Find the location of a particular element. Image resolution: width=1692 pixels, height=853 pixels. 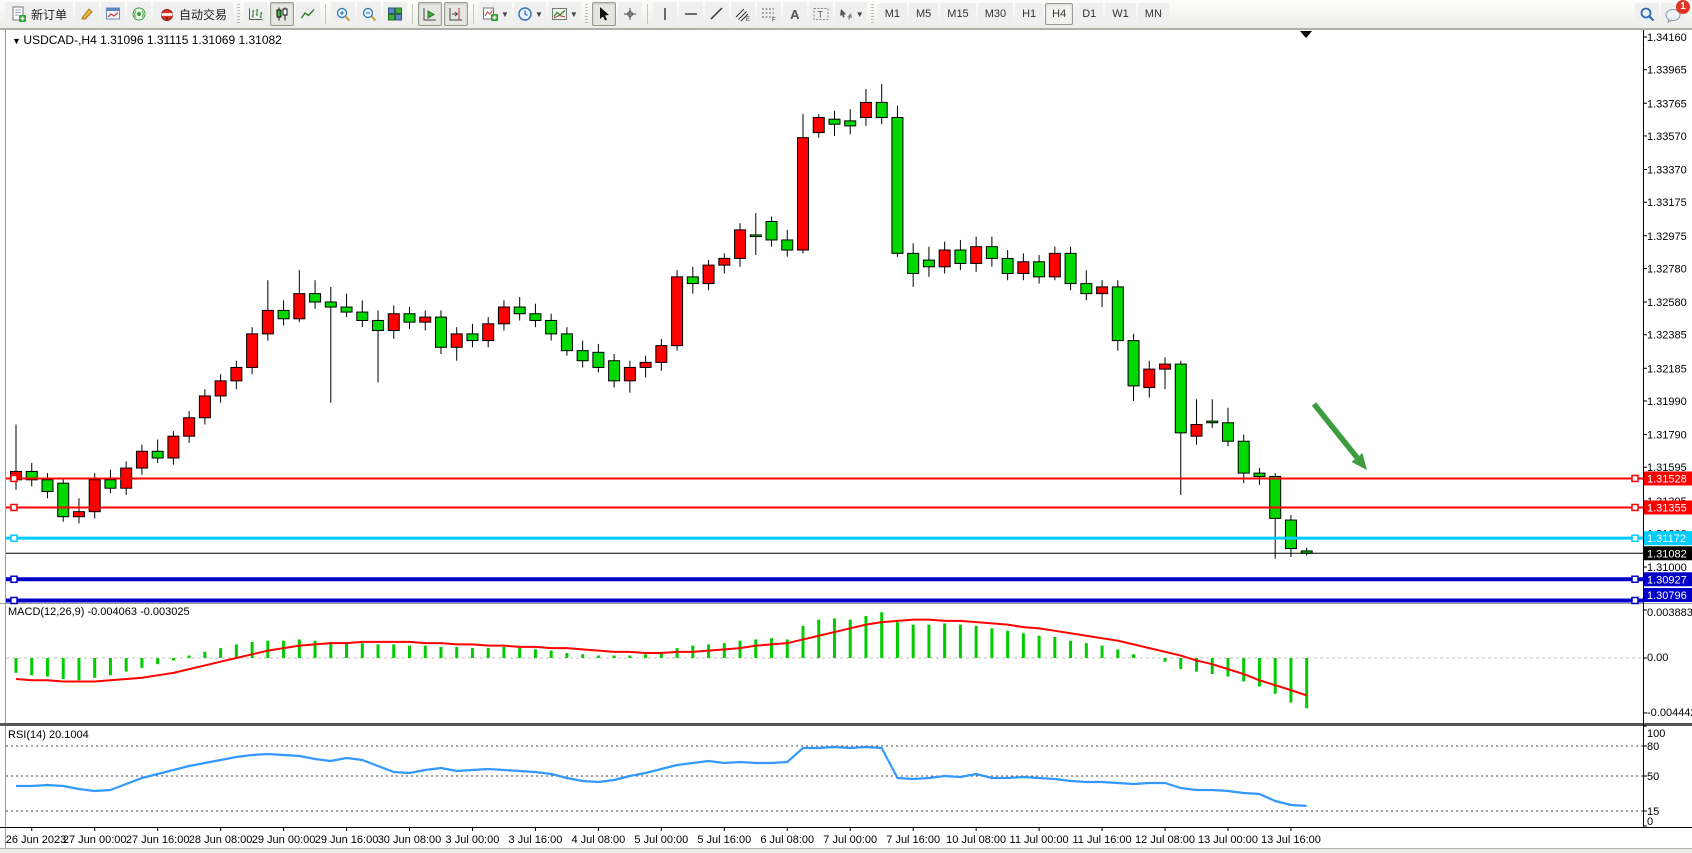

svg-text: T is located at coordinates (820, 15).